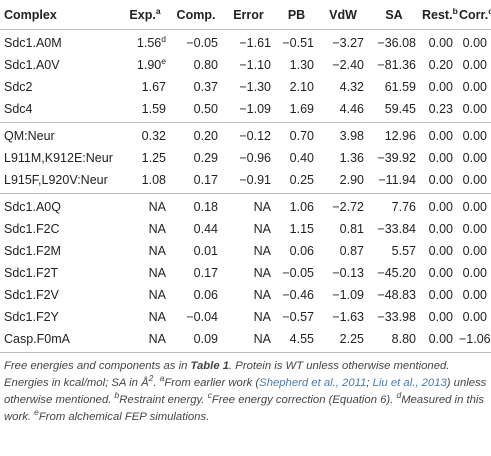  Describe the element at coordinates (36, 412) in the screenshot. I see `footnote-sup: e` at that location.